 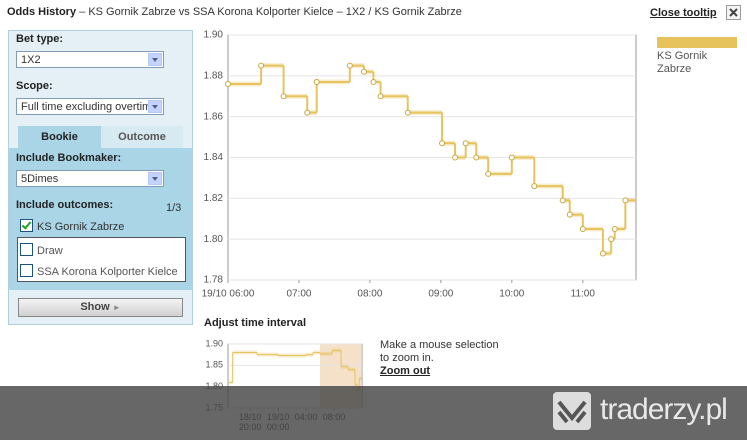 I want to click on outcome-row: KS Gornik Zabrze, so click(x=72, y=226).